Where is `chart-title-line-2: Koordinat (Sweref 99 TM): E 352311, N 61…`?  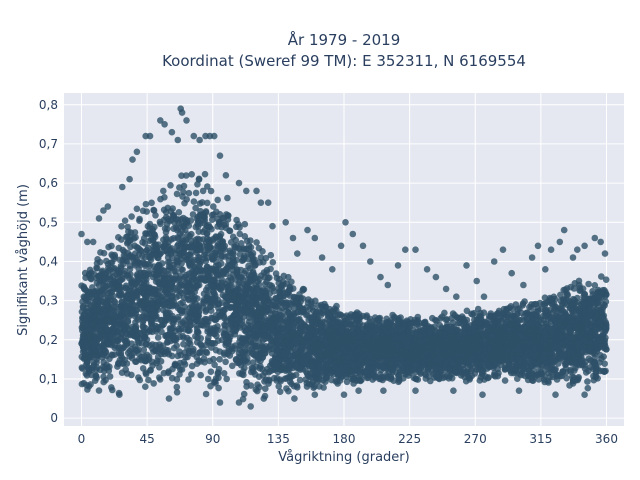 chart-title-line-2: Koordinat (Sweref 99 TM): E 352311, N 61… is located at coordinates (344, 61).